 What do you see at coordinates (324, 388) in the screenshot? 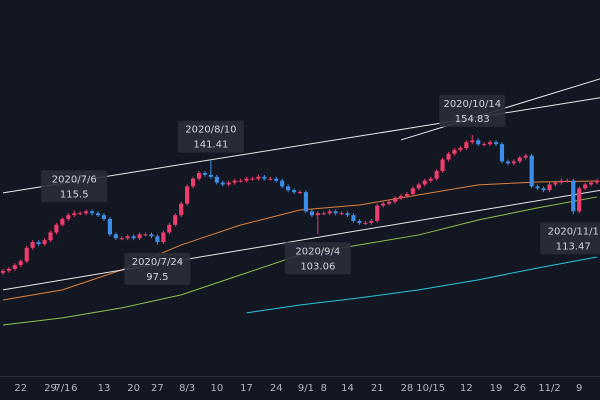
I see `x-tick-label: 8` at bounding box center [324, 388].